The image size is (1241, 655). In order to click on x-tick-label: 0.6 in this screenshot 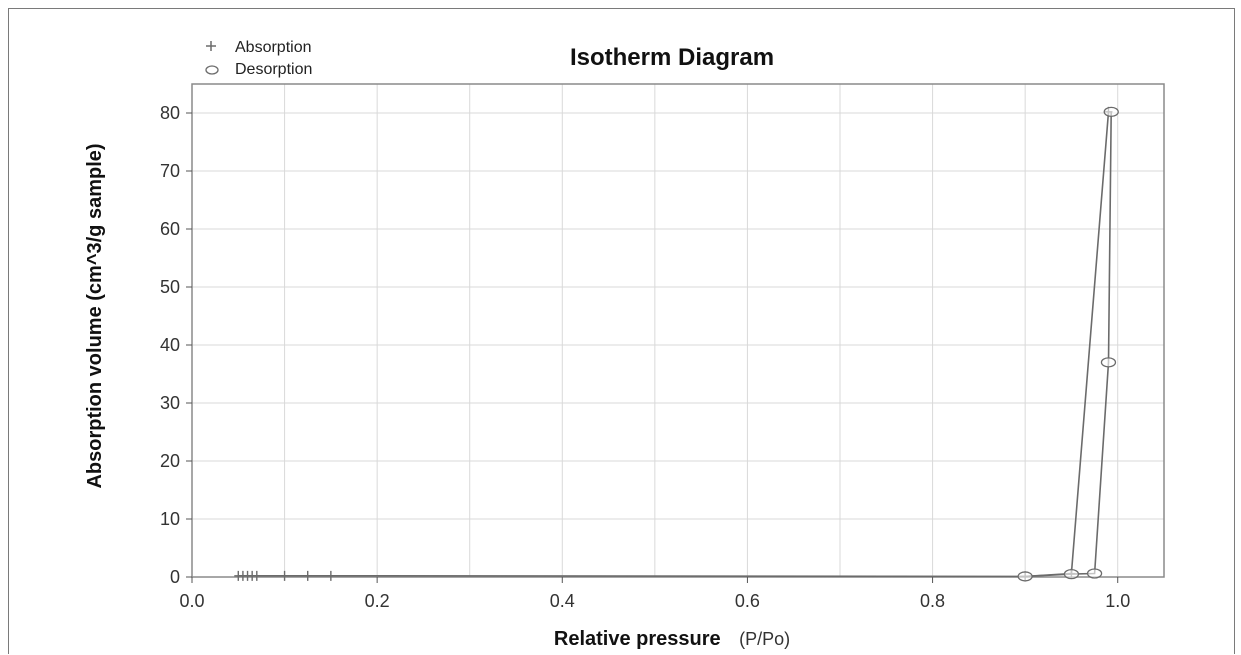, I will do `click(747, 601)`.